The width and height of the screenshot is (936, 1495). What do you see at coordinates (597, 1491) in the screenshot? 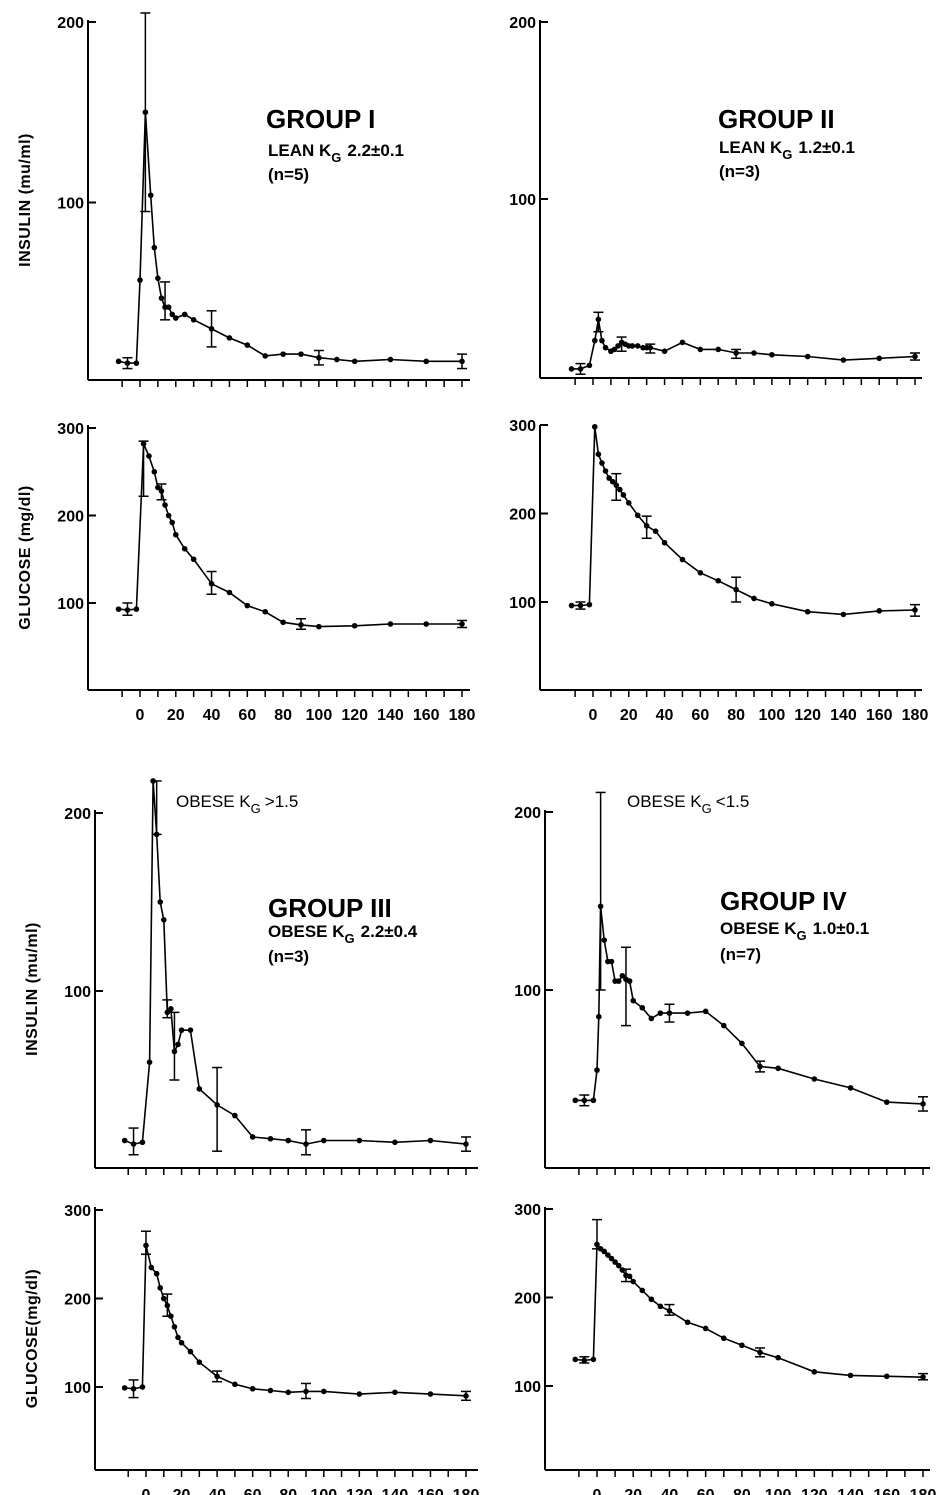
I see `x-tick-label: 0` at bounding box center [597, 1491].